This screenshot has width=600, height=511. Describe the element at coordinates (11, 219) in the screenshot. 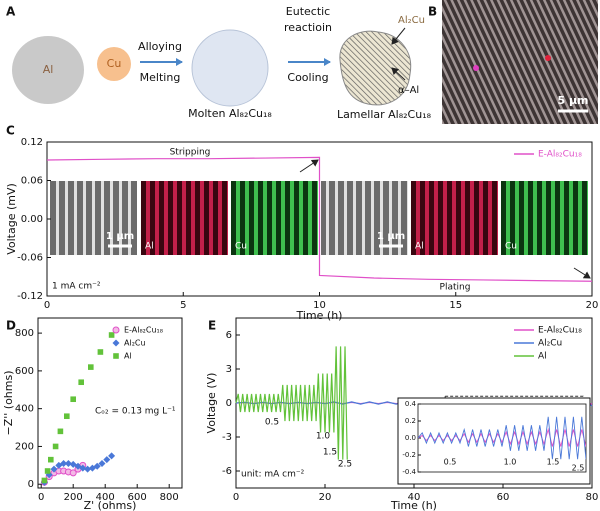

I see `y-axis-label: Voltage (mV)` at that location.